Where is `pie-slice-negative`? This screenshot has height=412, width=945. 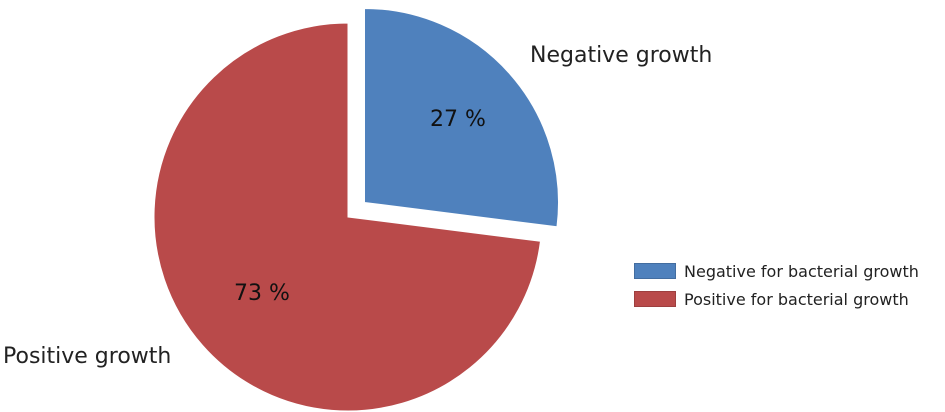 pie-slice-negative is located at coordinates (461, 117).